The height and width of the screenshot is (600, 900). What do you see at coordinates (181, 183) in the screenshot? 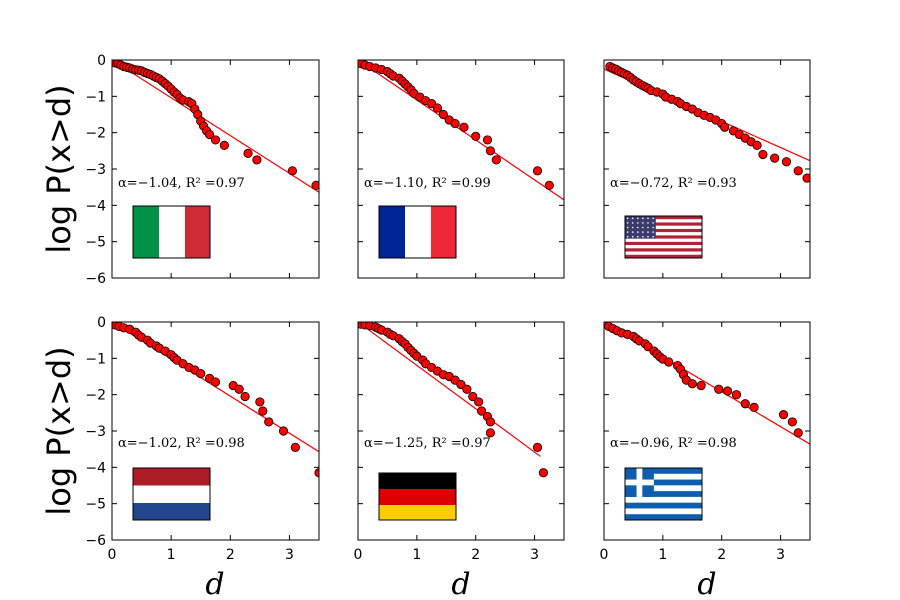
I see `fit-annotation: α=−1.04, R² =0.97` at bounding box center [181, 183].